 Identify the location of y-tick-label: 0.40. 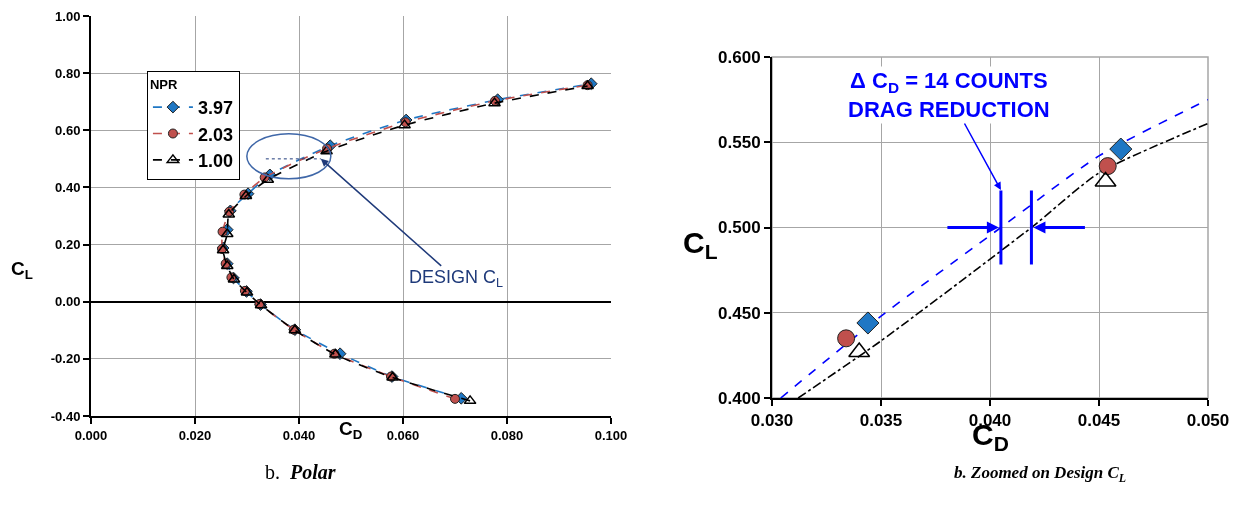
(68, 187).